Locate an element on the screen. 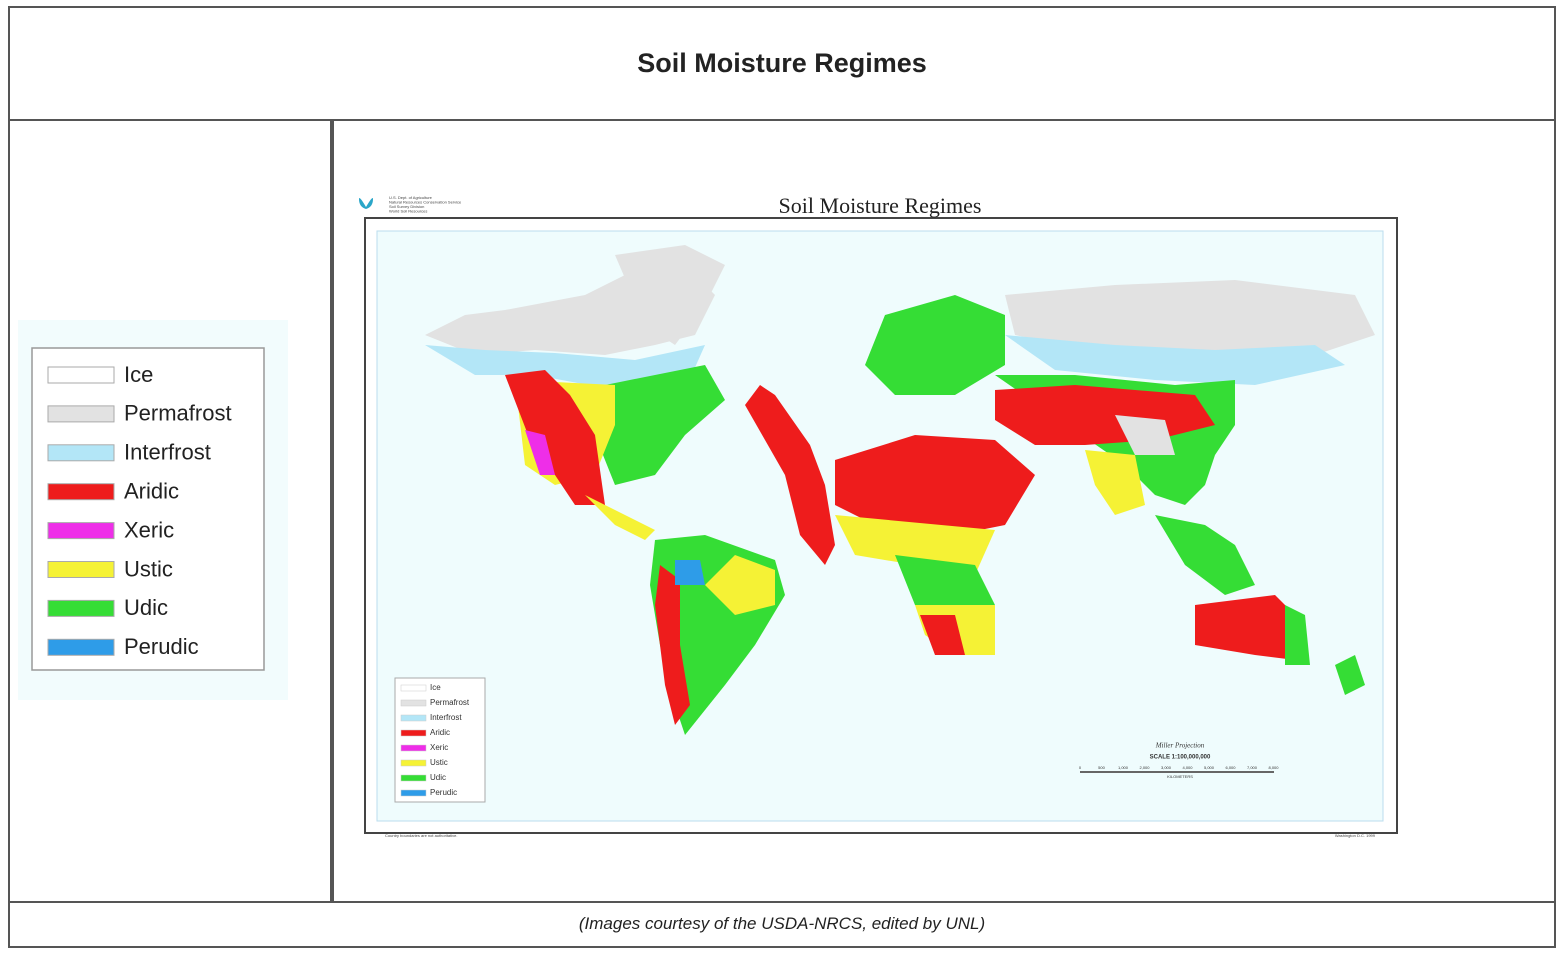  header-cell: Soil Moisture Regimes is located at coordinates (782, 63).